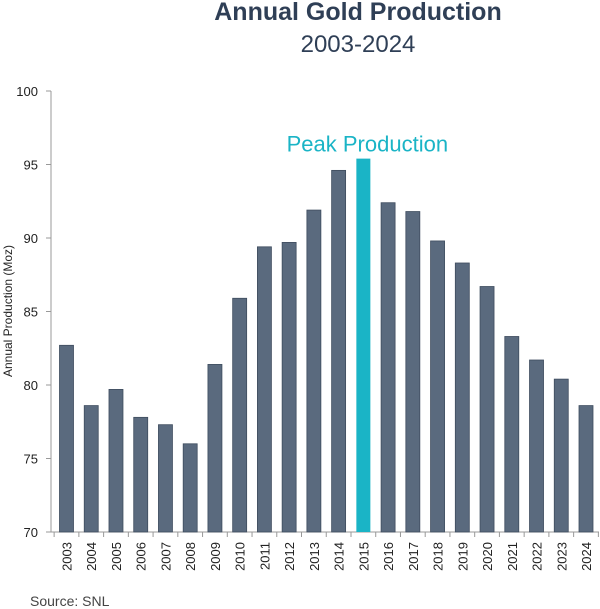 This screenshot has width=600, height=609. I want to click on x-tick-label: 2019, so click(462, 556).